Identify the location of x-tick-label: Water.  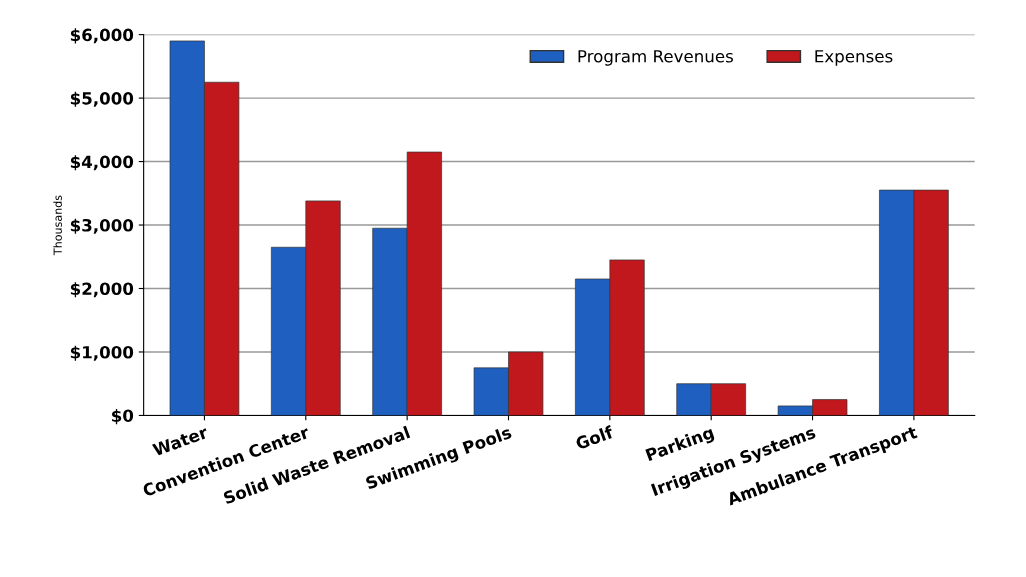
(180, 441).